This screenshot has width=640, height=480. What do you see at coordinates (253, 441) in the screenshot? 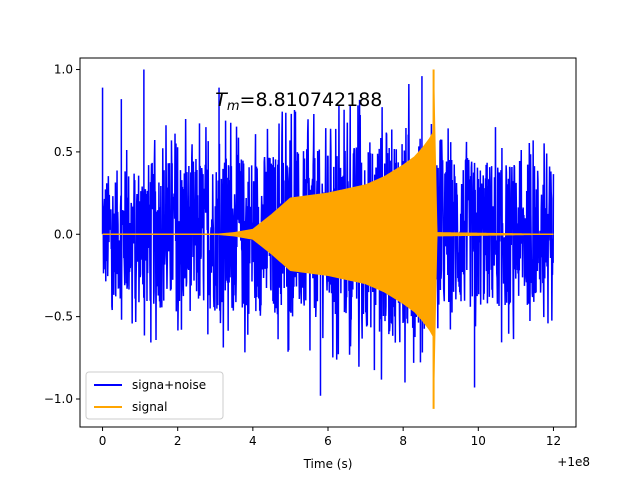
I see `x-tick-label: 4` at bounding box center [253, 441].